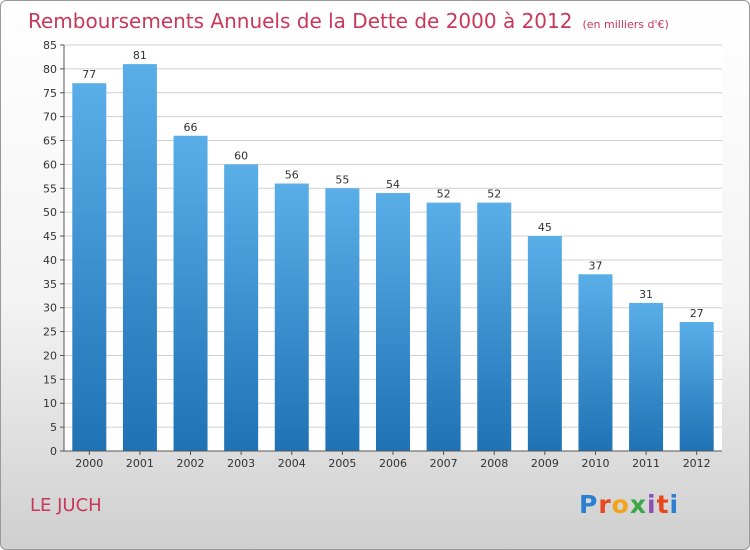 The height and width of the screenshot is (550, 750). What do you see at coordinates (605, 504) in the screenshot?
I see `logo-letter: r` at bounding box center [605, 504].